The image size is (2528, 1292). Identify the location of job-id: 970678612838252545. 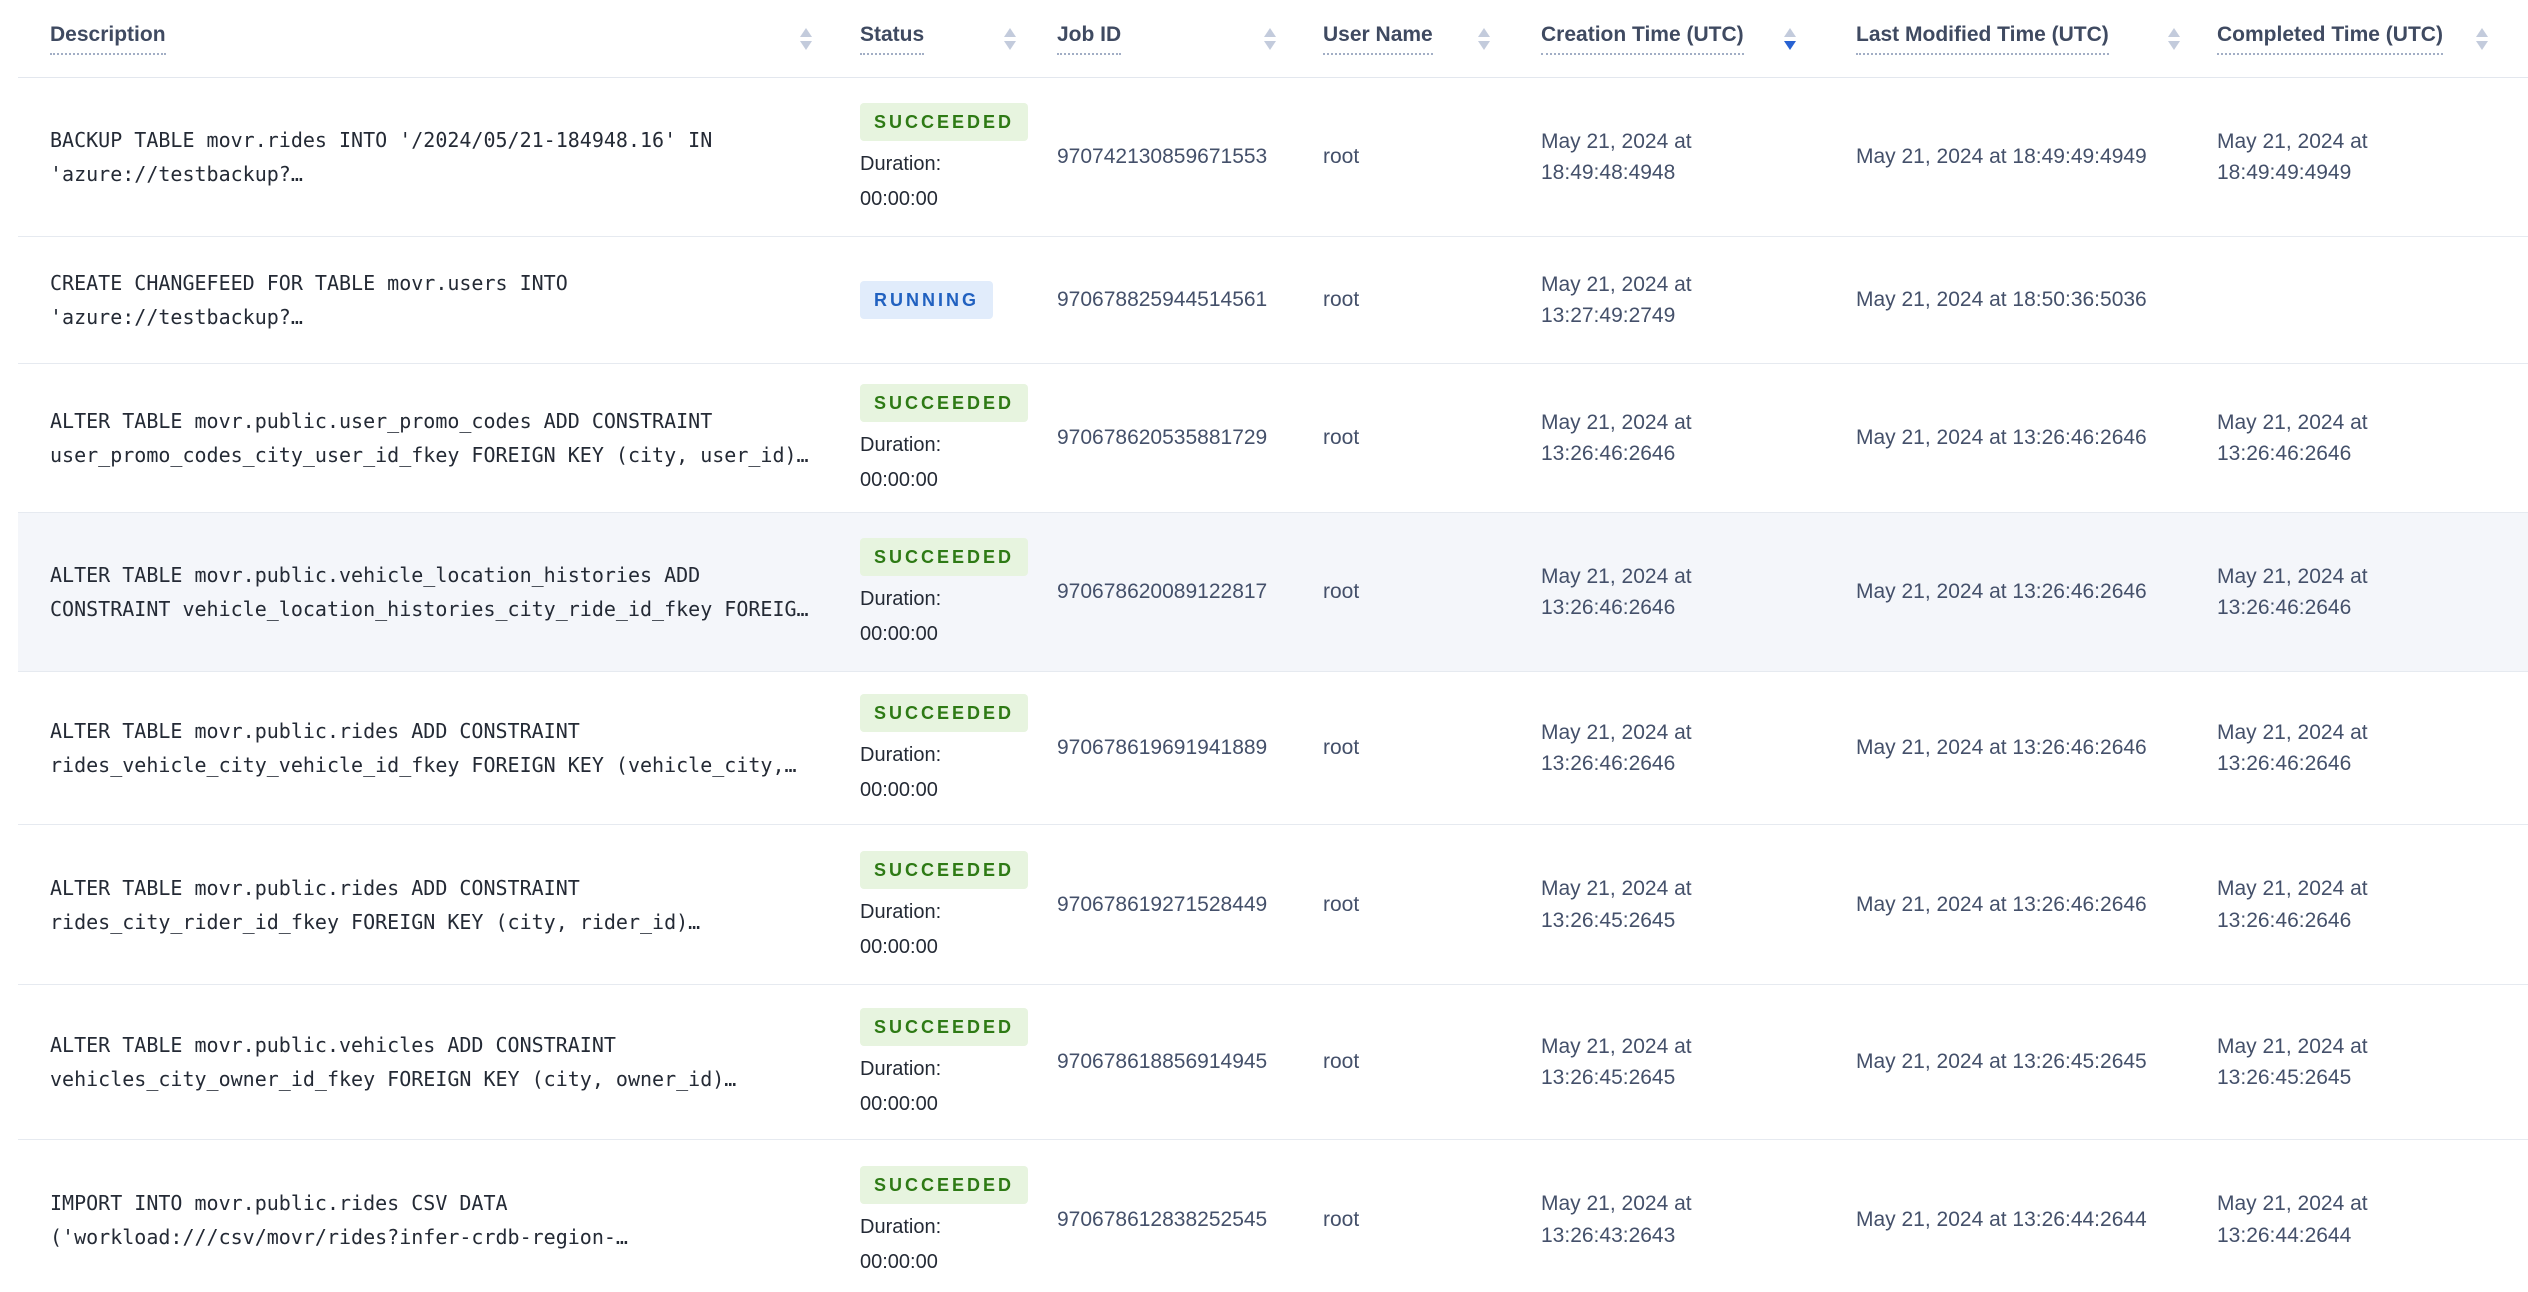
(1162, 1219).